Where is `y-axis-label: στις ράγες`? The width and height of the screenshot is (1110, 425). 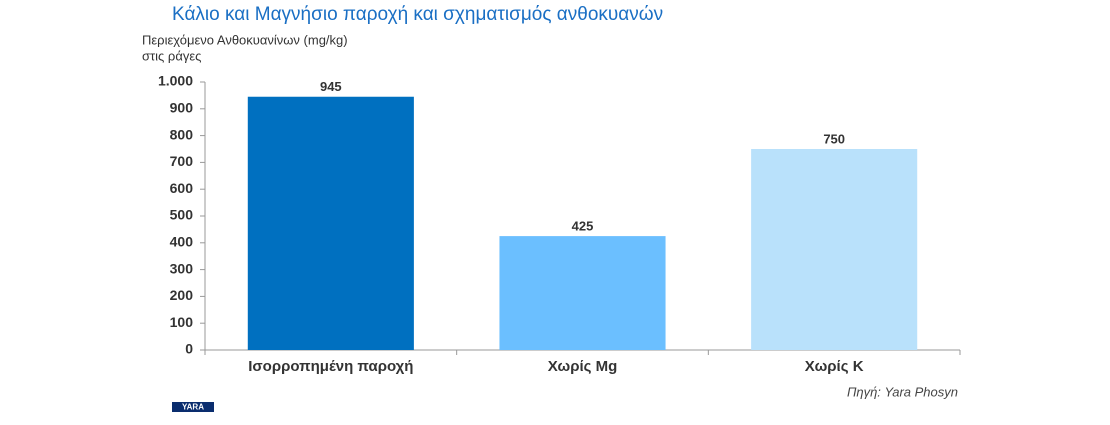 y-axis-label: στις ράγες is located at coordinates (171, 55).